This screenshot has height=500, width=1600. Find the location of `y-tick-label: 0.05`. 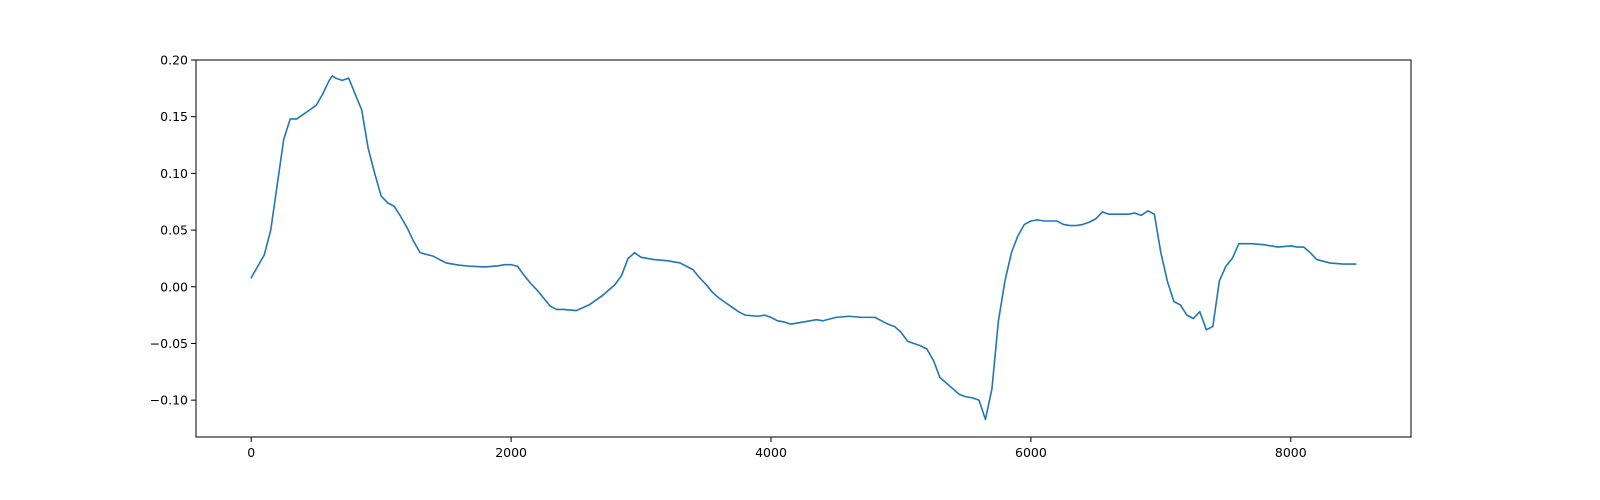

y-tick-label: 0.05 is located at coordinates (174, 230).